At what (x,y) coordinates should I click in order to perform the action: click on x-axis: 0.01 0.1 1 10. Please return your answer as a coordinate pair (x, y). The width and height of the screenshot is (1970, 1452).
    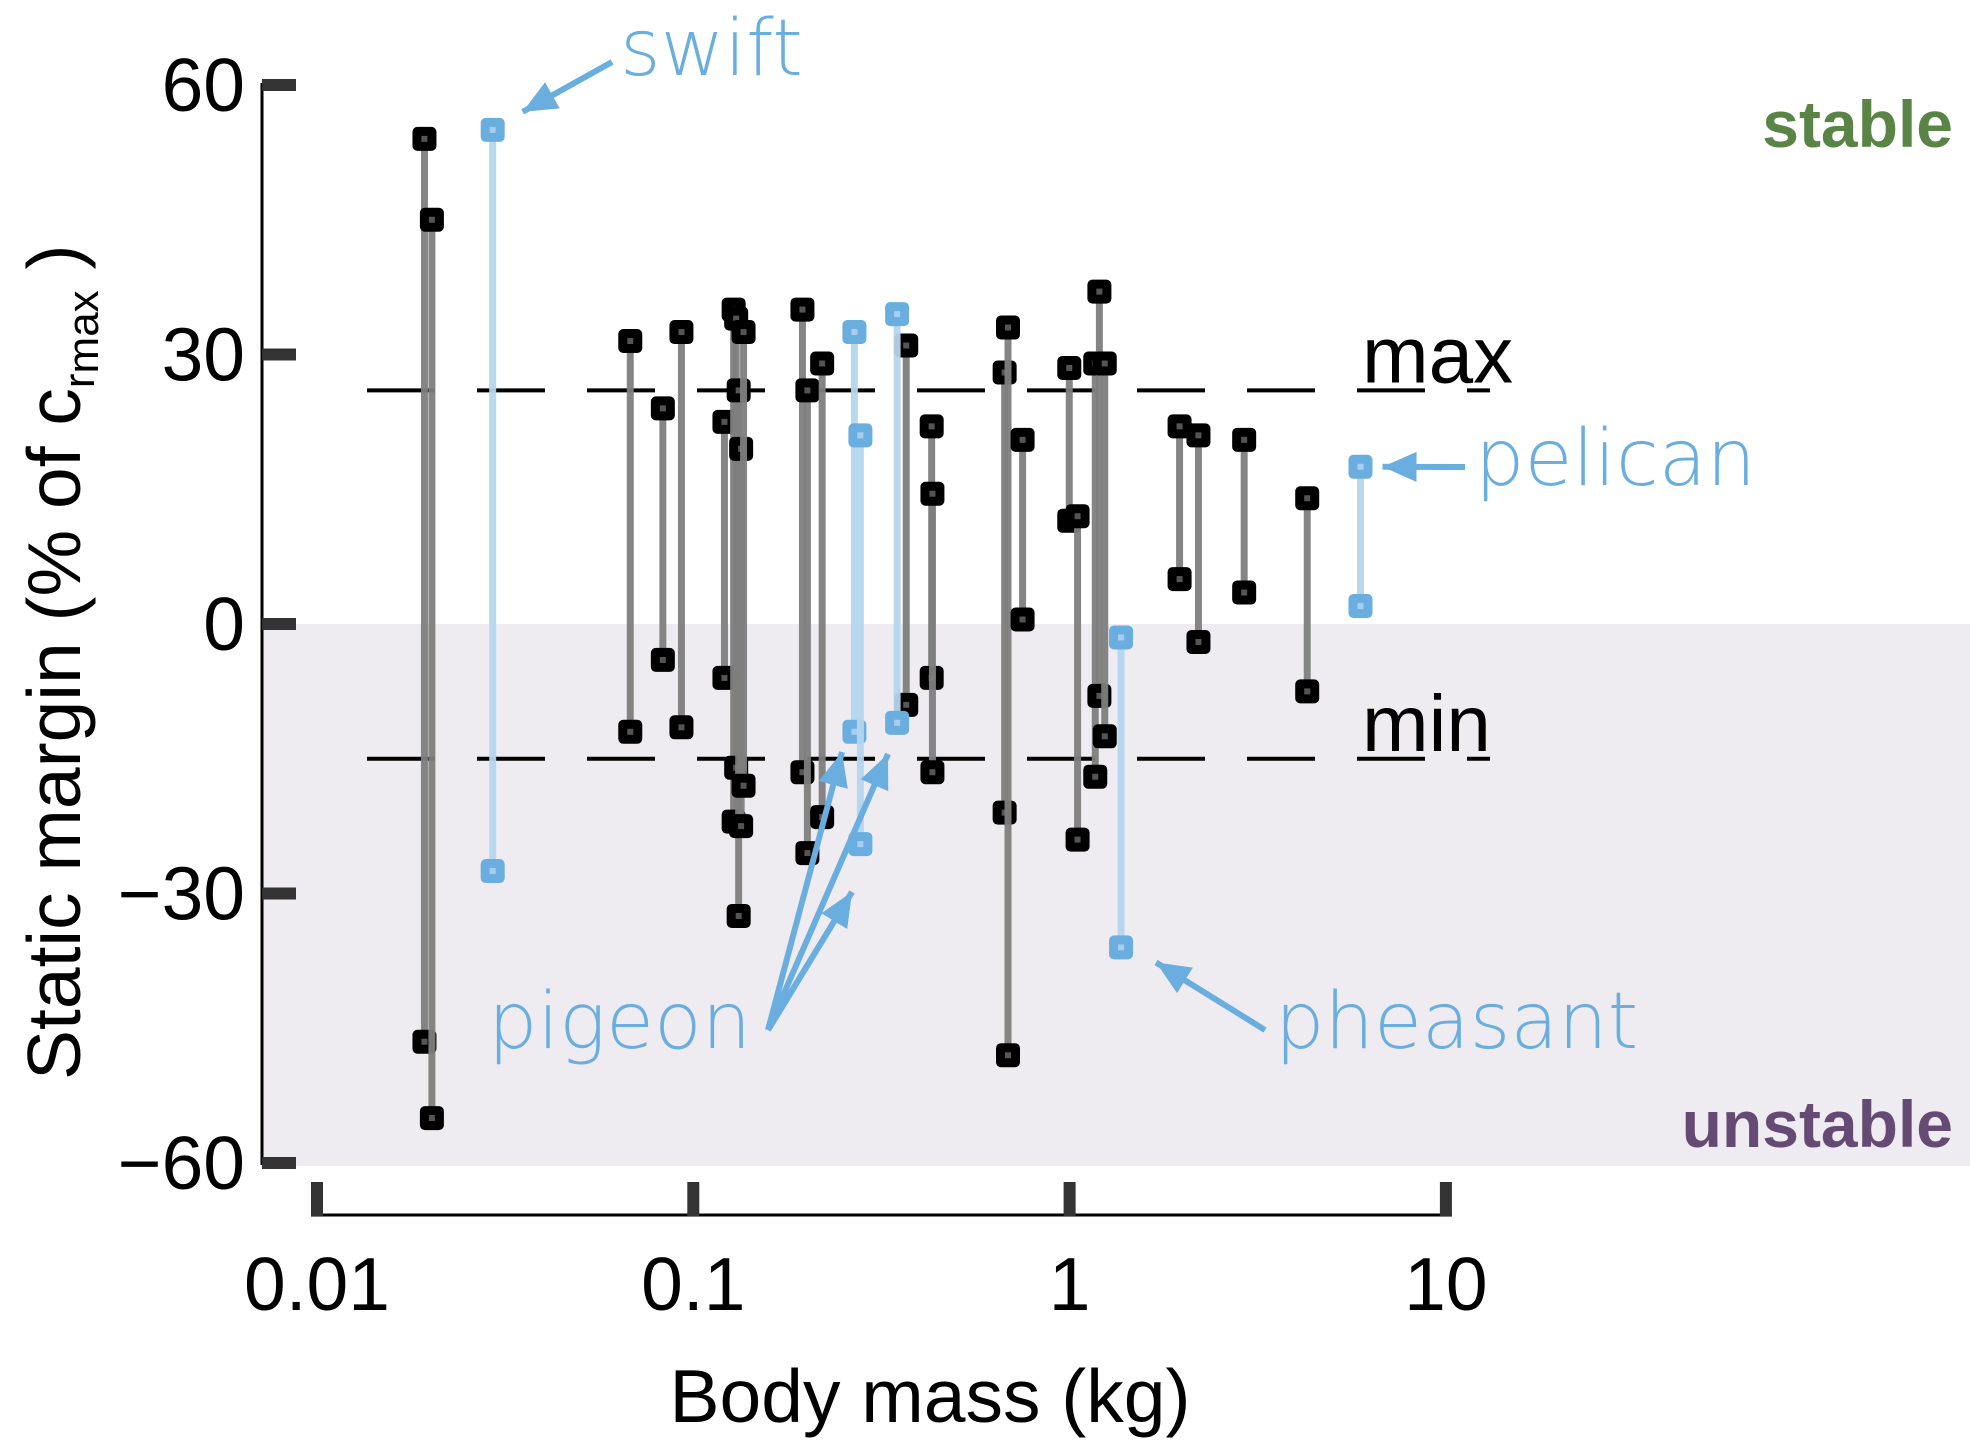
    Looking at the image, I should click on (866, 1254).